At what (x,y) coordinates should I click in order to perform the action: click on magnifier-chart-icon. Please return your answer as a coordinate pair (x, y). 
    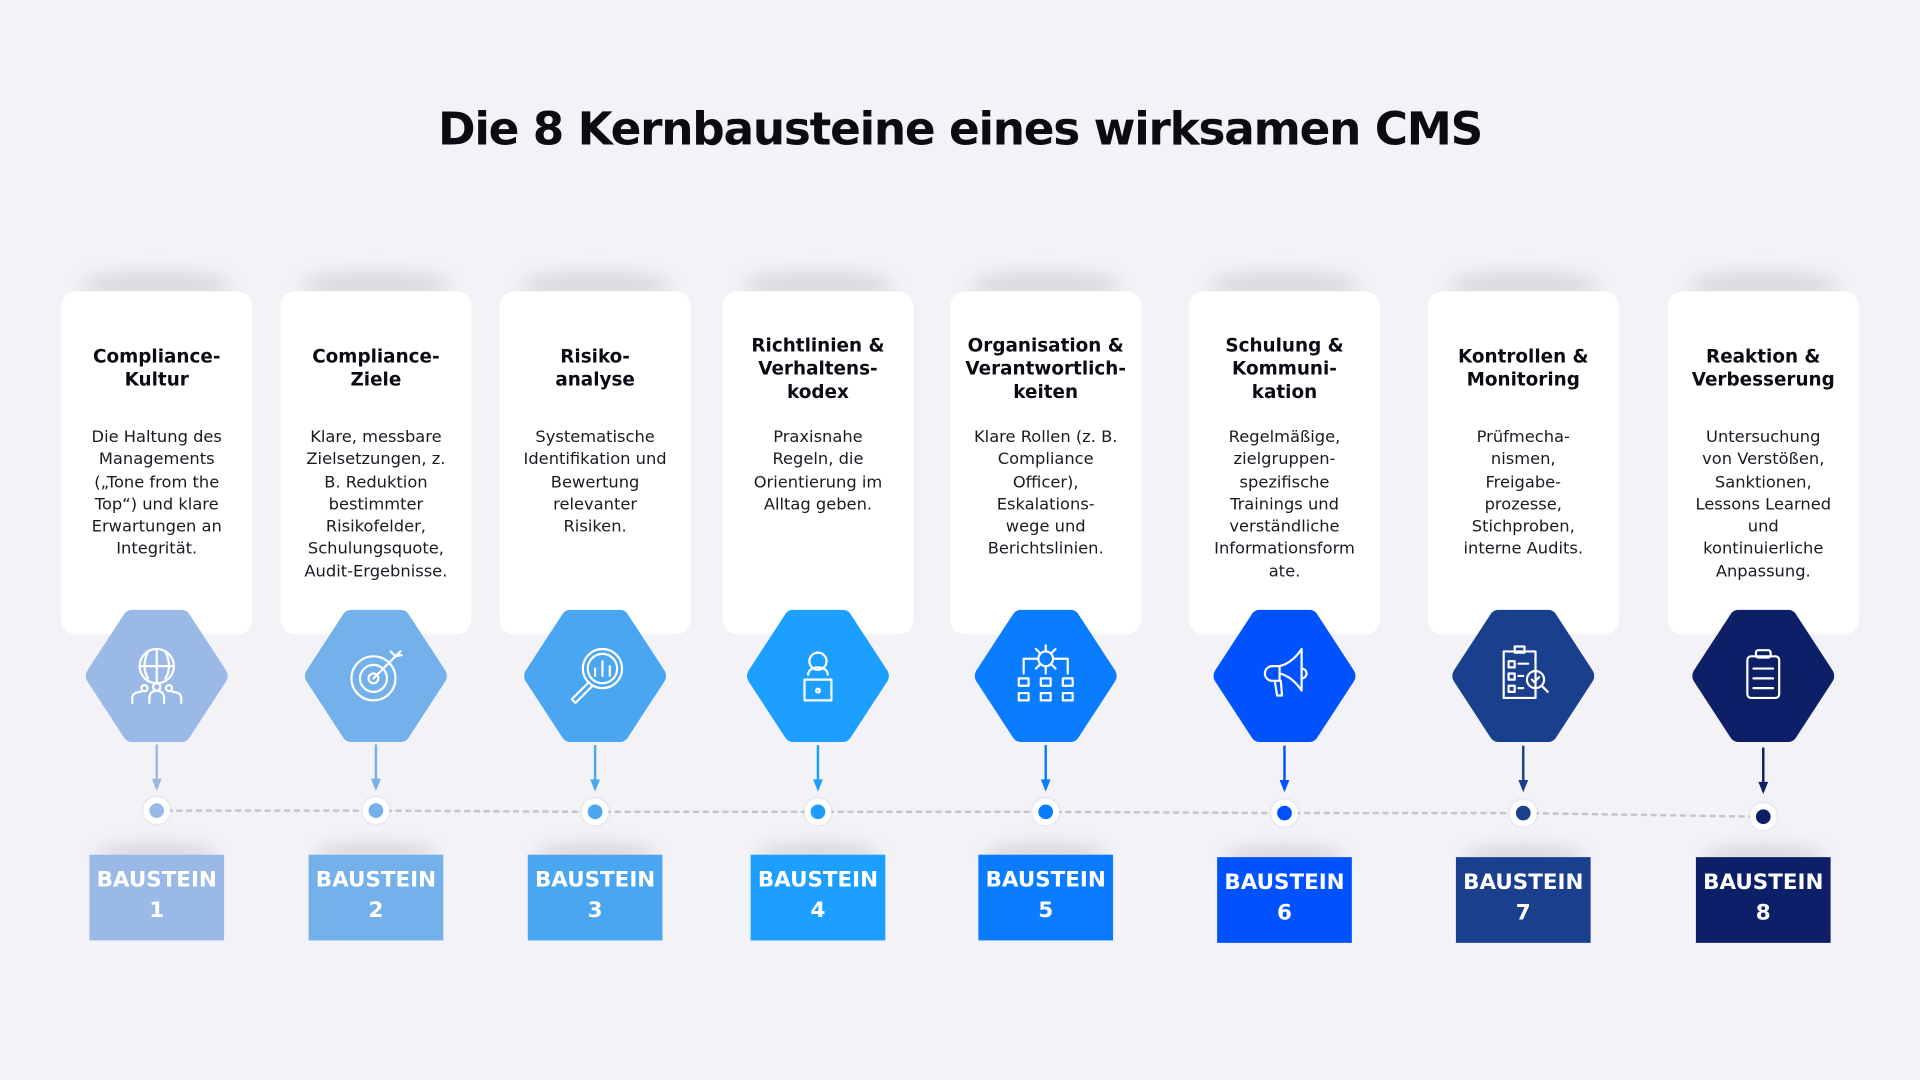
    Looking at the image, I should click on (597, 675).